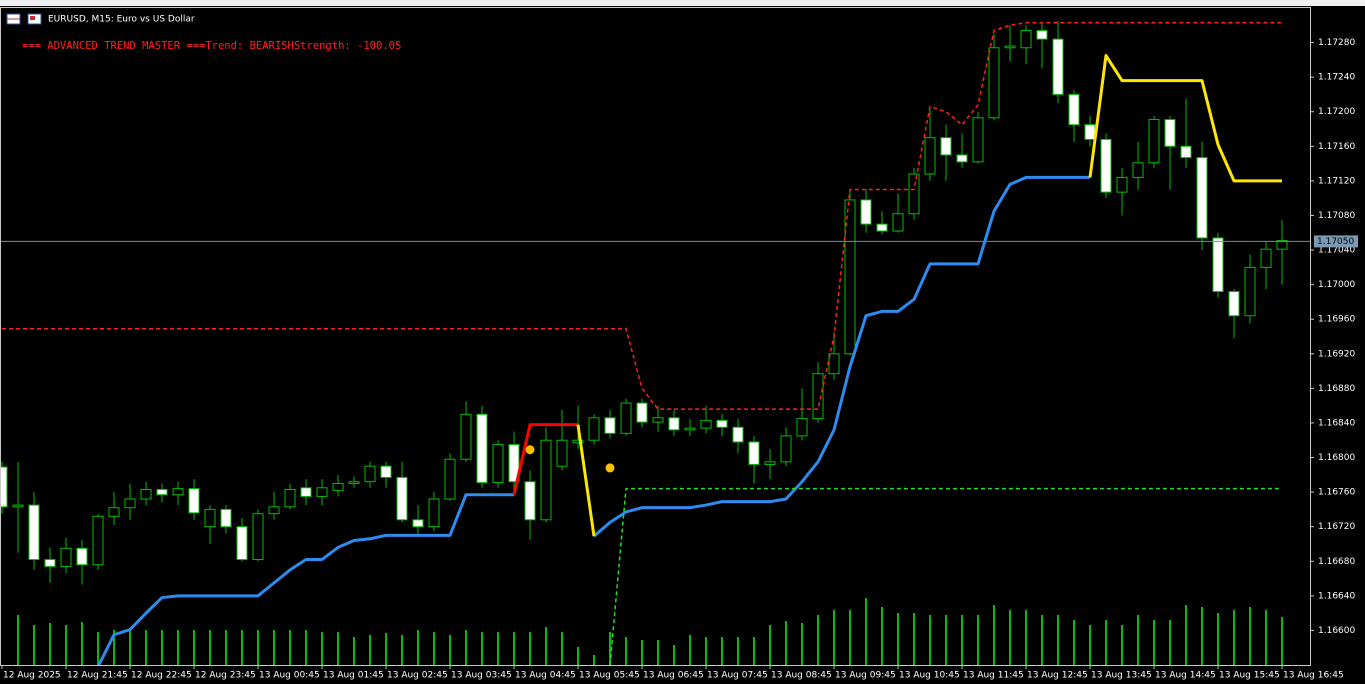 The width and height of the screenshot is (1365, 684). I want to click on y-tick-label: 1.17080, so click(1336, 216).